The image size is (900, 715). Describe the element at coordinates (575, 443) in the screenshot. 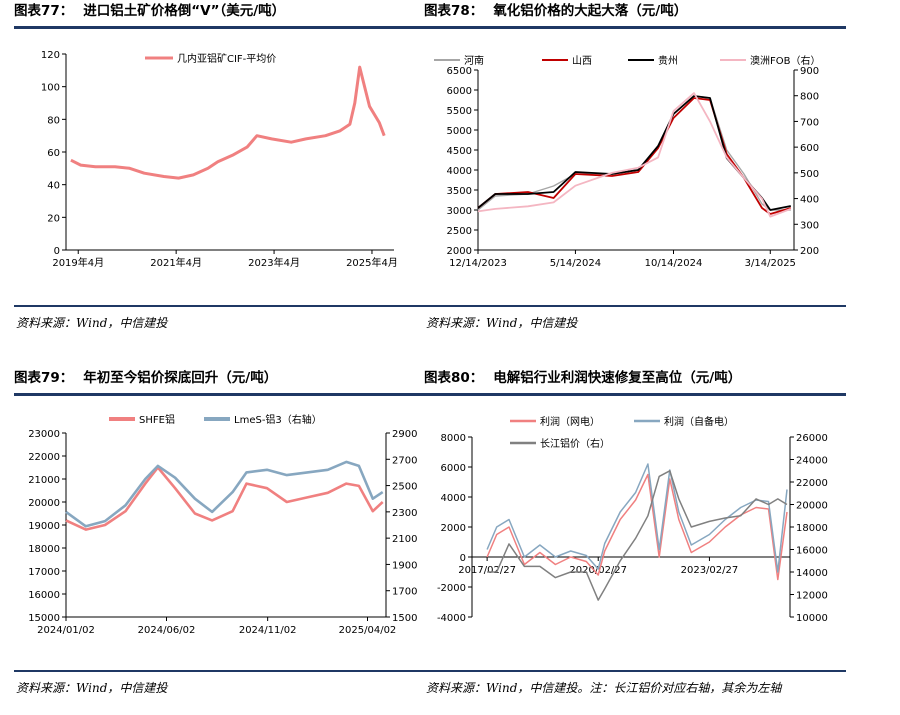

I see `legend-label: 长江铝价（右）` at that location.